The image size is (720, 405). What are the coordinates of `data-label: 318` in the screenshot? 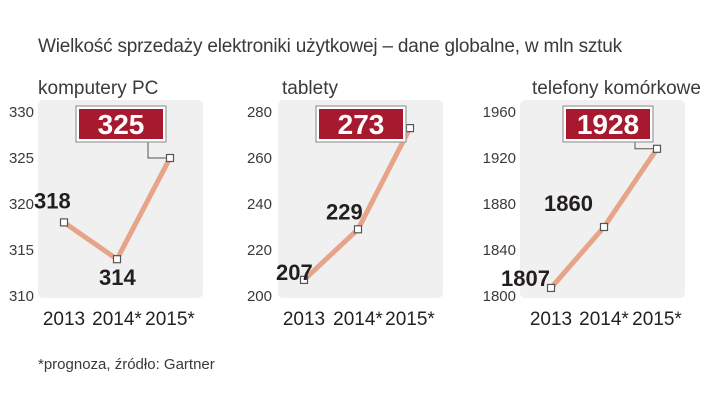 It's located at (52, 200).